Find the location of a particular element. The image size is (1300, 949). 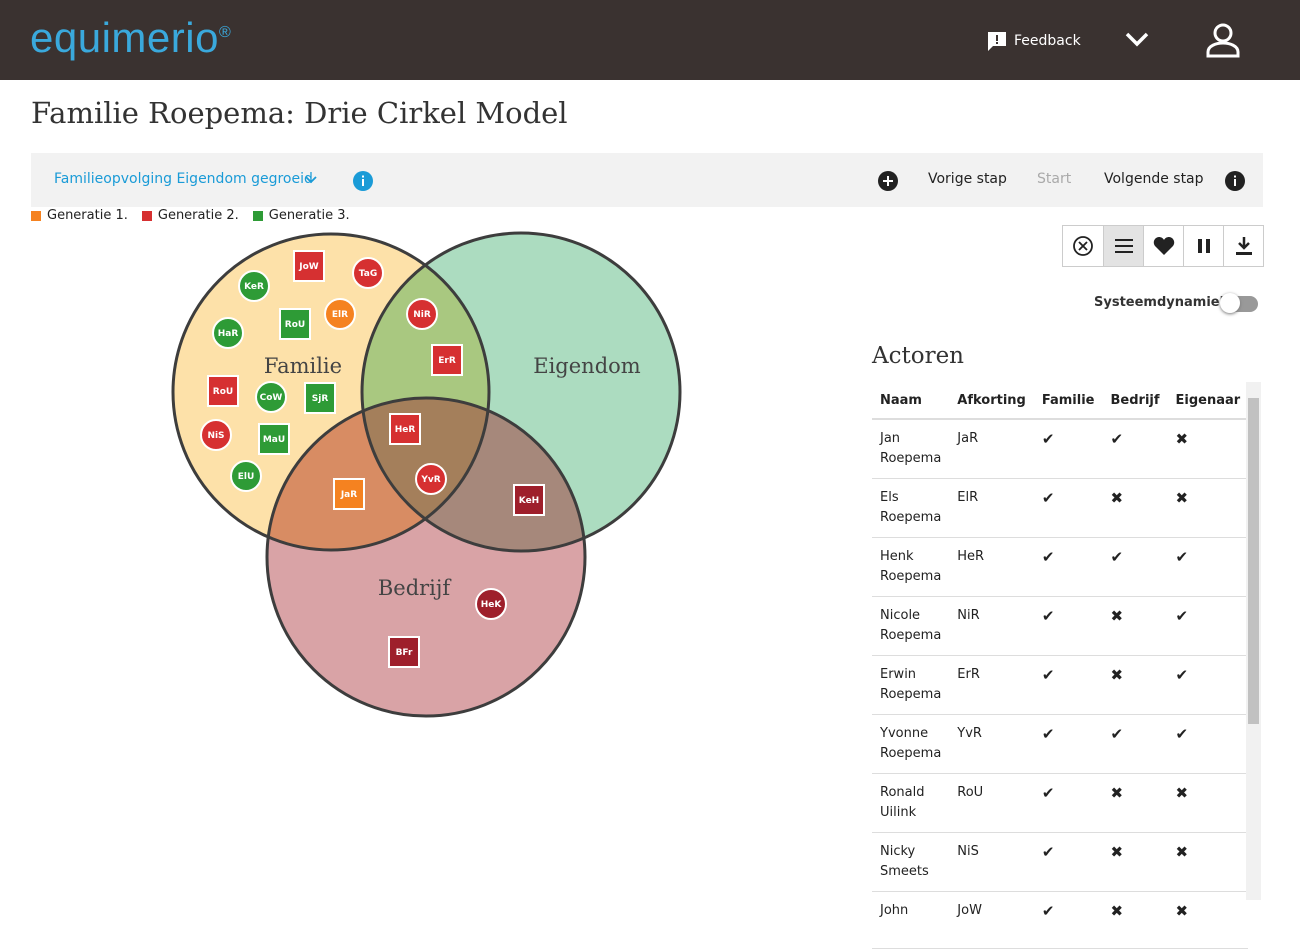

pause-button is located at coordinates (1203, 246).